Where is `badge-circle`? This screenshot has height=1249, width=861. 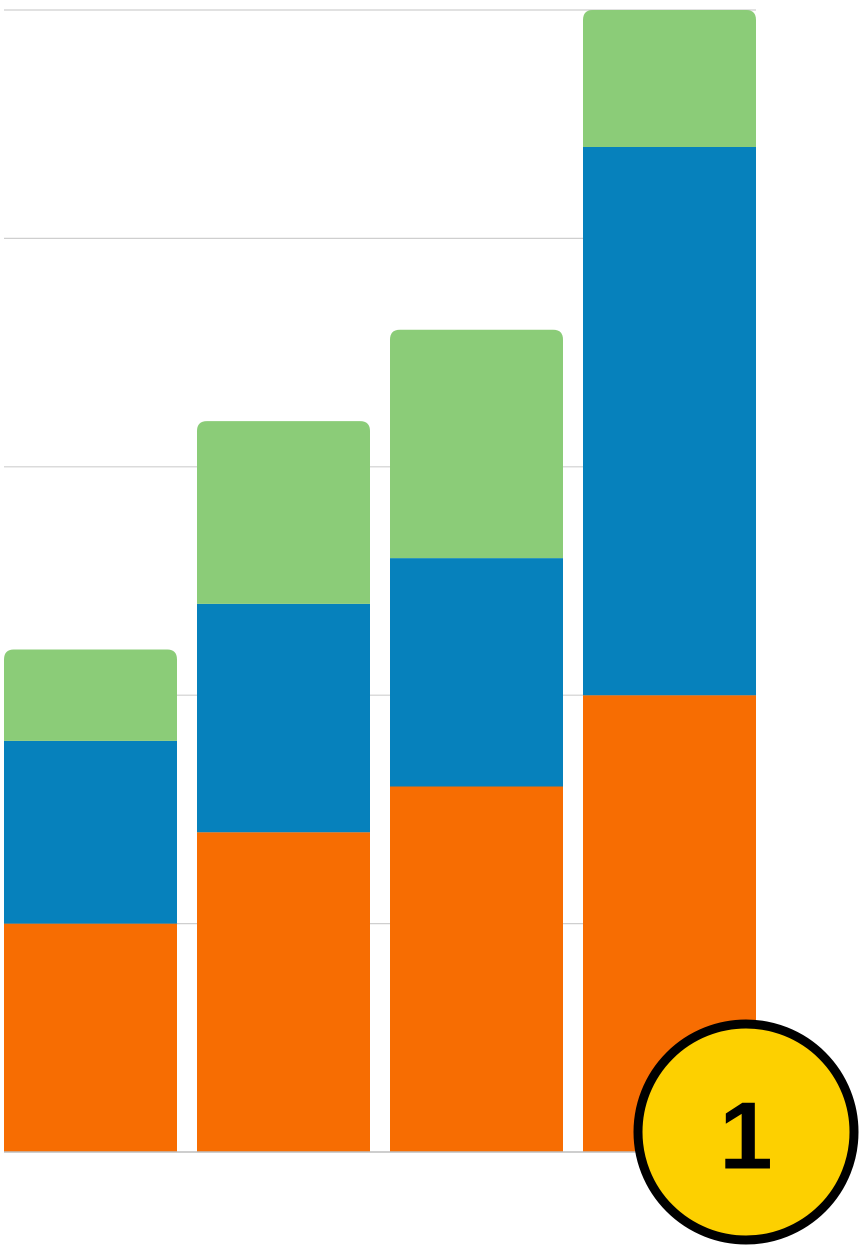 badge-circle is located at coordinates (746, 1132).